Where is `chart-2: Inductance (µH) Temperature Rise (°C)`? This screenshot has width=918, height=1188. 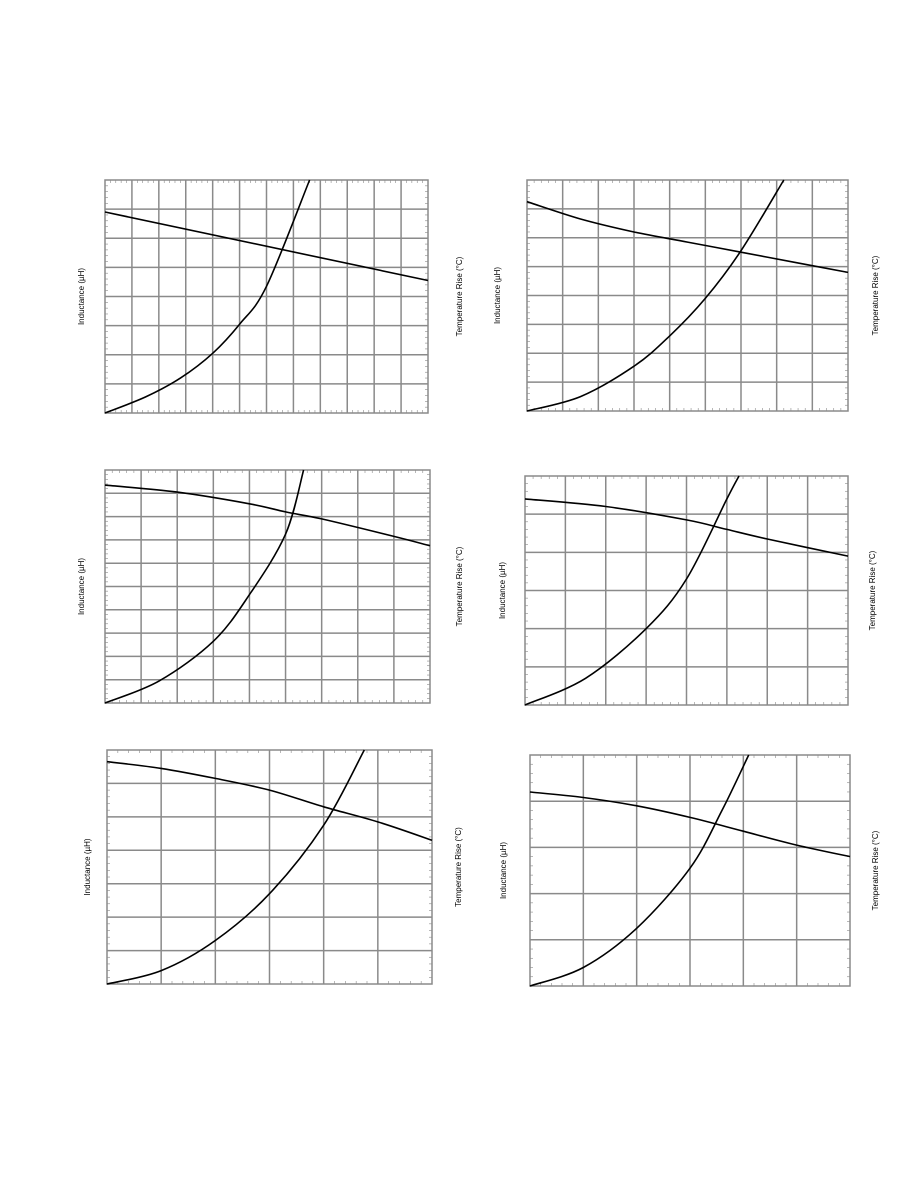
chart-2: Inductance (µH) Temperature Rise (°C) is located at coordinates (686, 295).